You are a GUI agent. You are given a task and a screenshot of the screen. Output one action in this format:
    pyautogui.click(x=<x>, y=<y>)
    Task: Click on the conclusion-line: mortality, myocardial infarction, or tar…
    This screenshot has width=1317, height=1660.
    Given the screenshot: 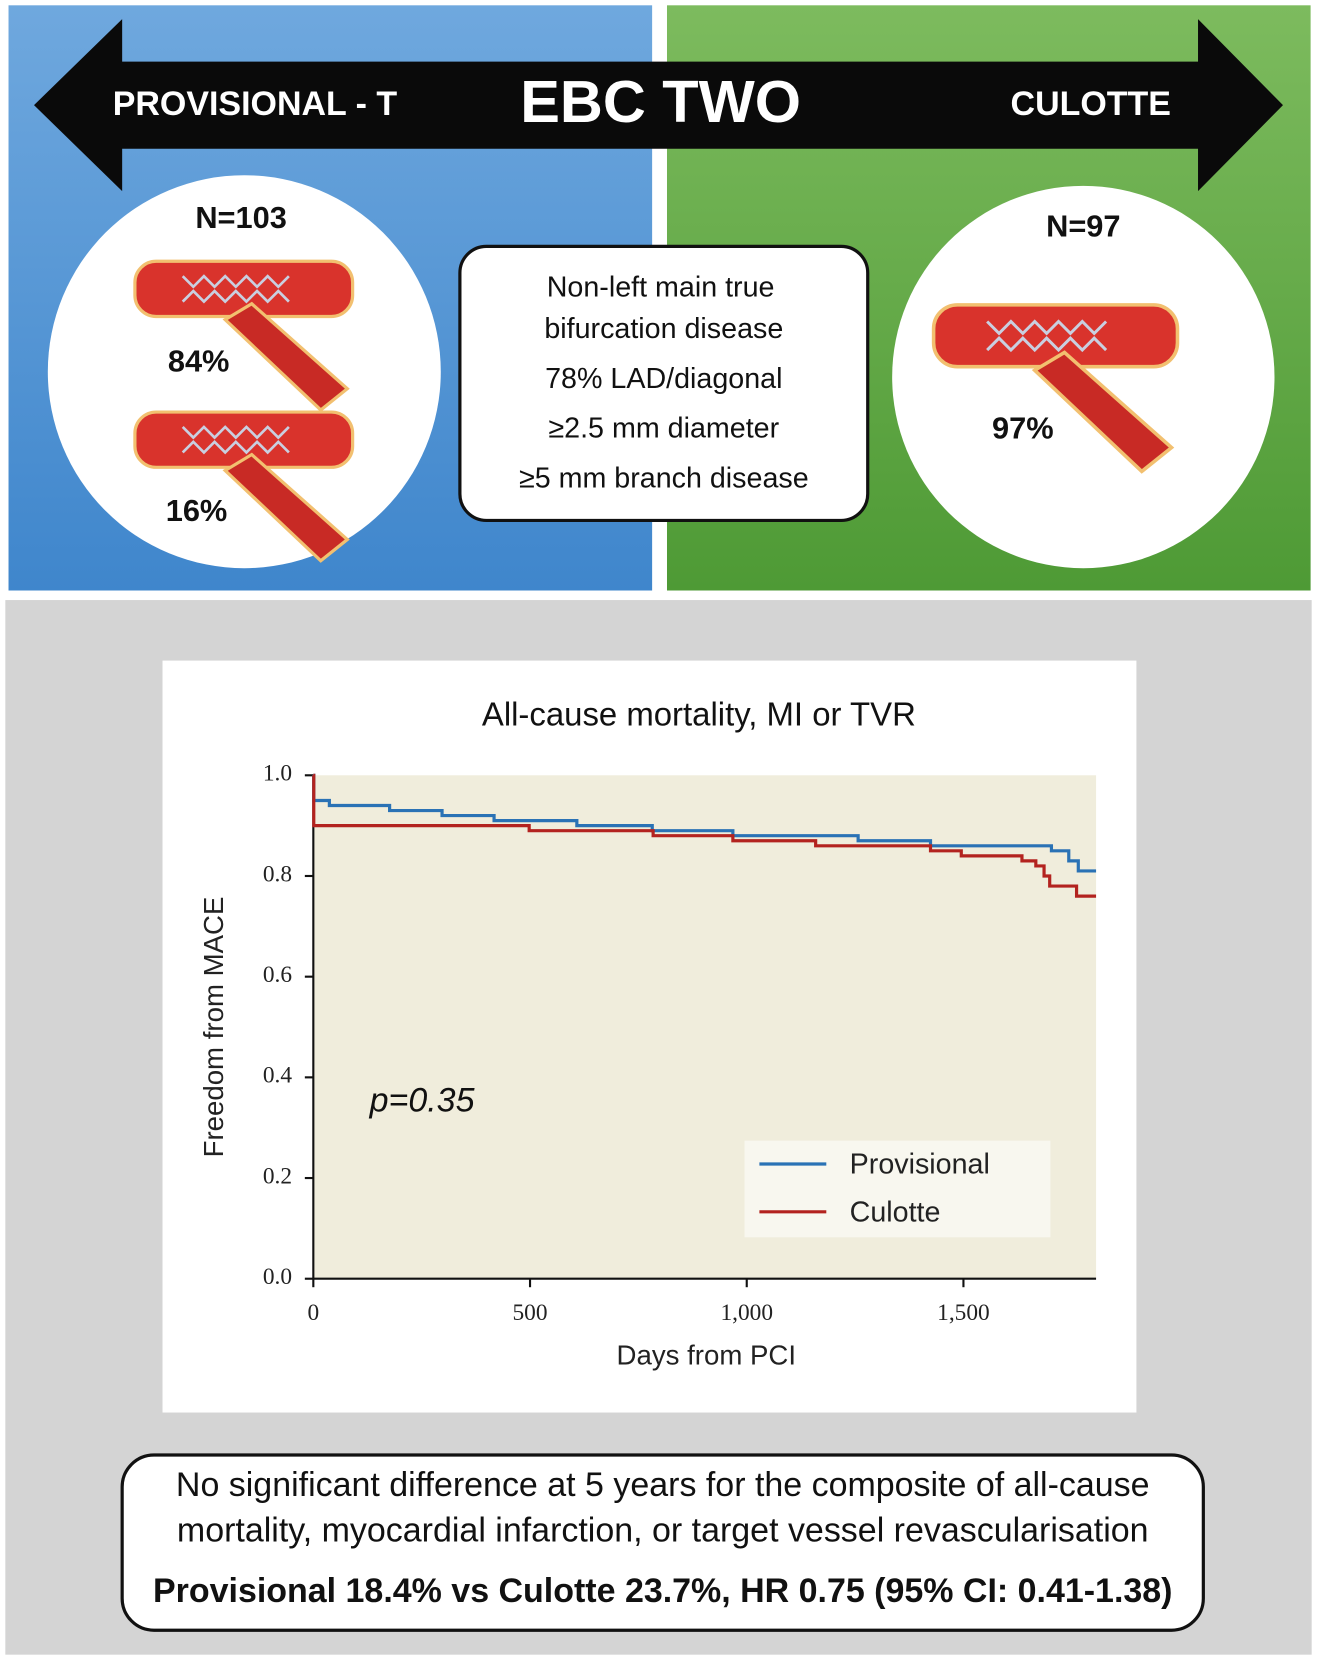 What is the action you would take?
    pyautogui.click(x=663, y=1531)
    